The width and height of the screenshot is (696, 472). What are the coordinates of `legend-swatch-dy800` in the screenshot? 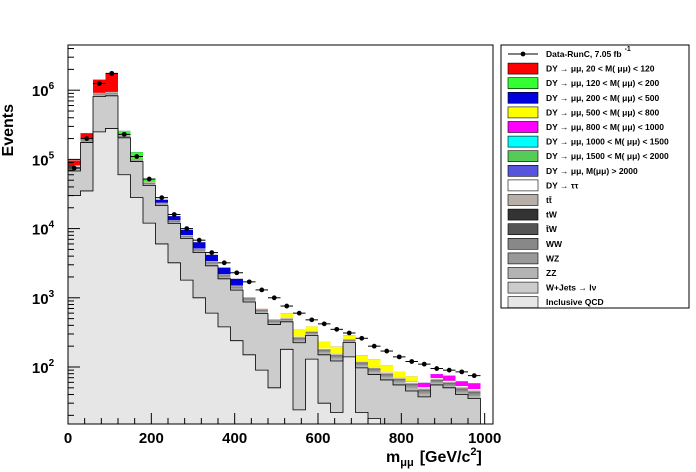 It's located at (523, 127).